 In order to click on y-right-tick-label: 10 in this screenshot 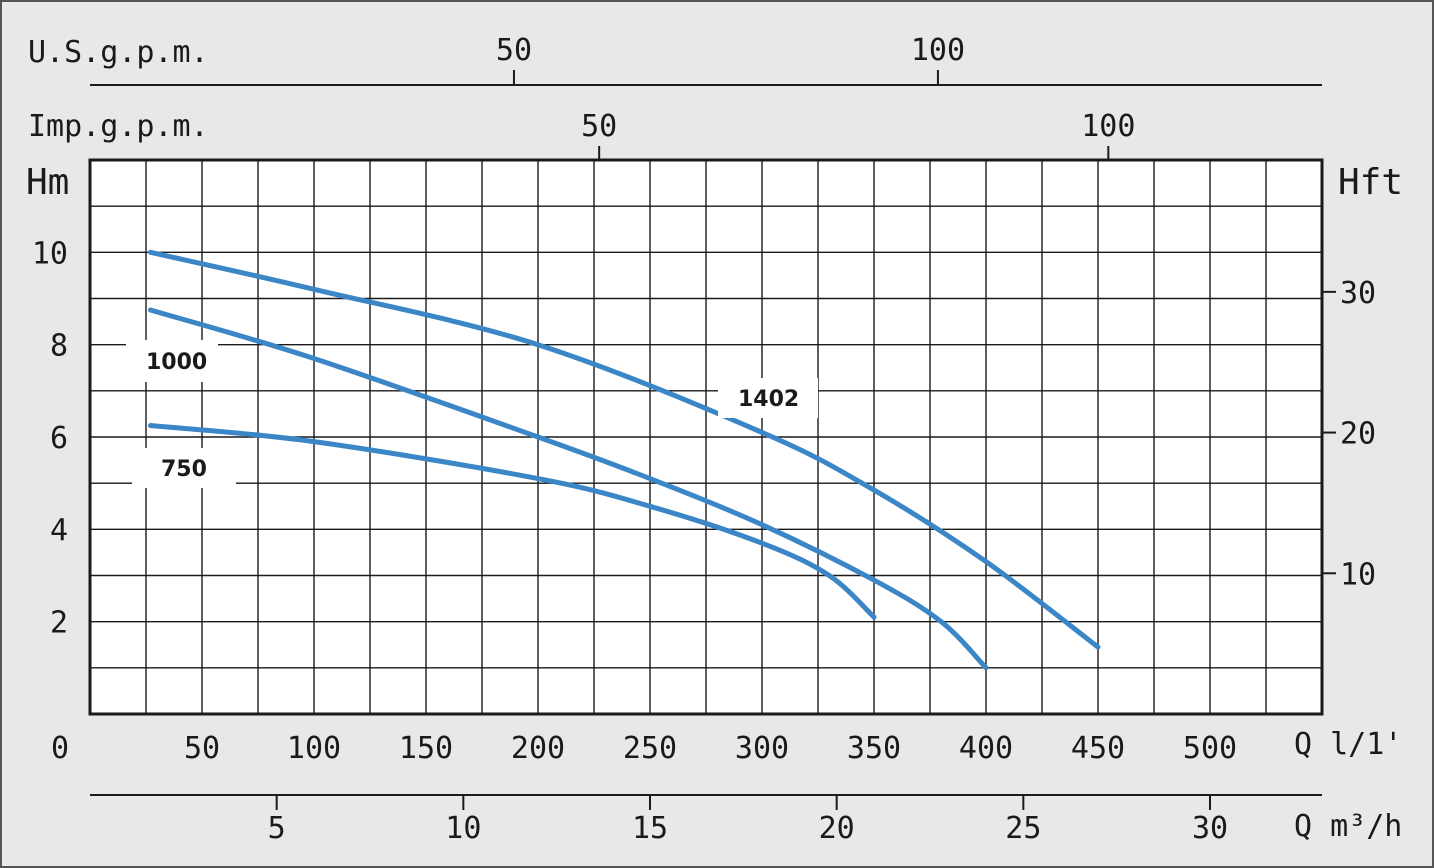, I will do `click(1358, 574)`.